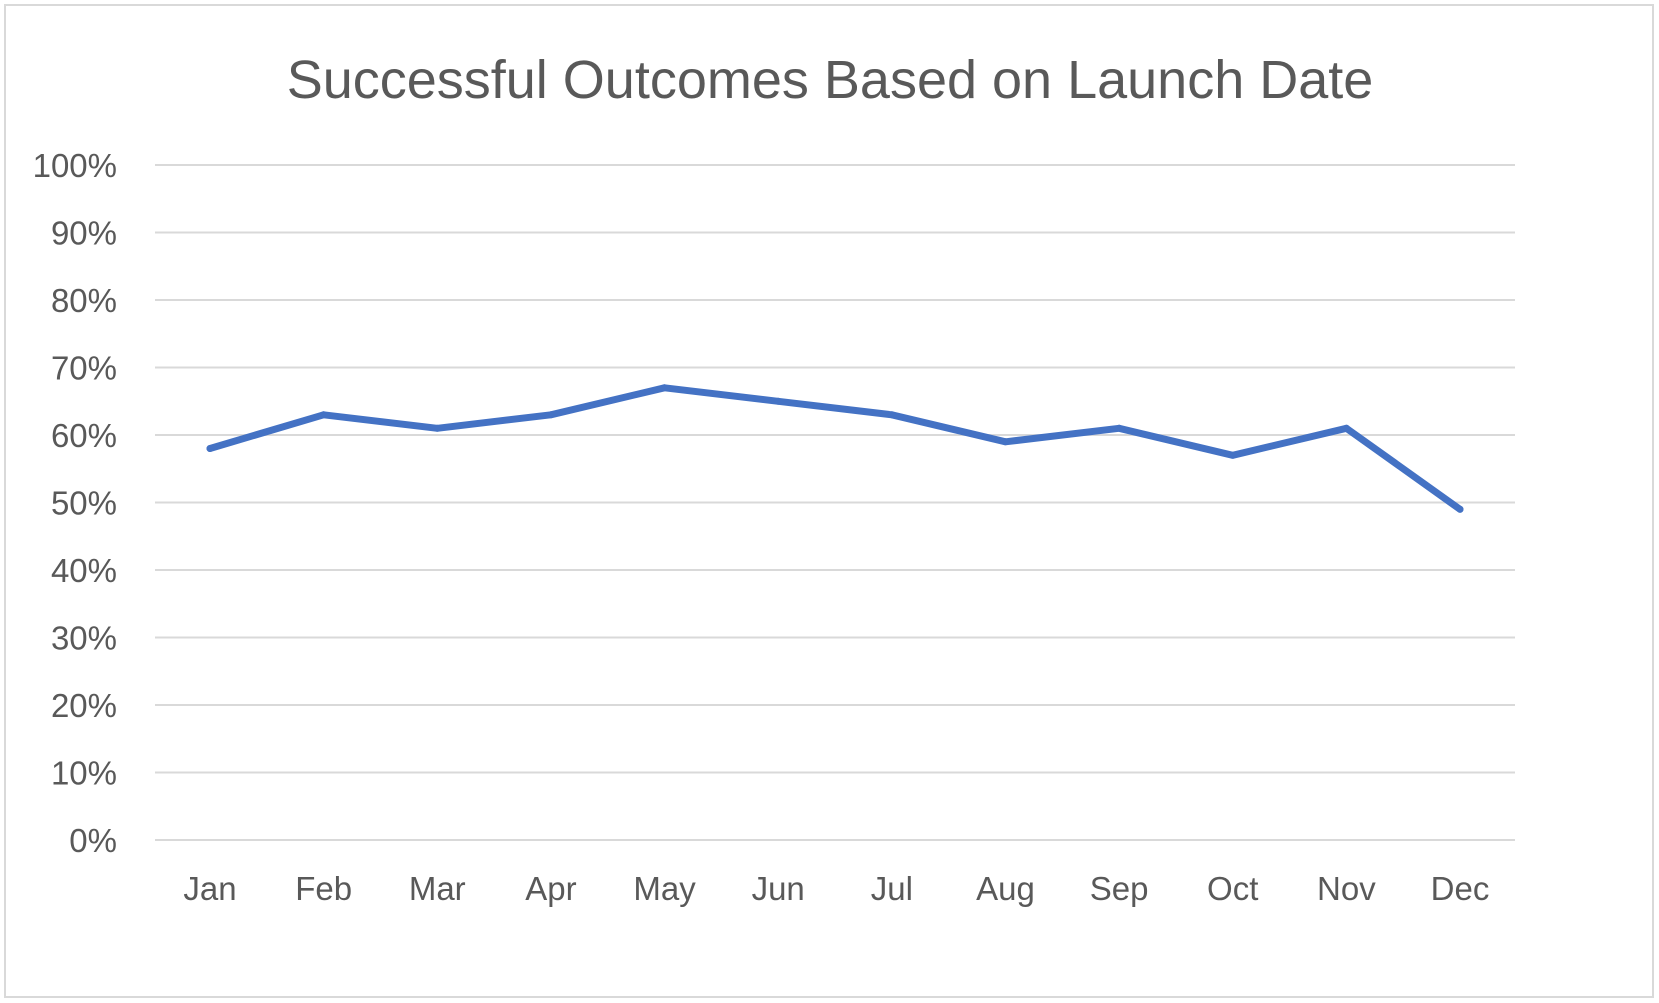 The height and width of the screenshot is (1003, 1659). Describe the element at coordinates (1346, 888) in the screenshot. I see `x-tick-label: Nov` at that location.